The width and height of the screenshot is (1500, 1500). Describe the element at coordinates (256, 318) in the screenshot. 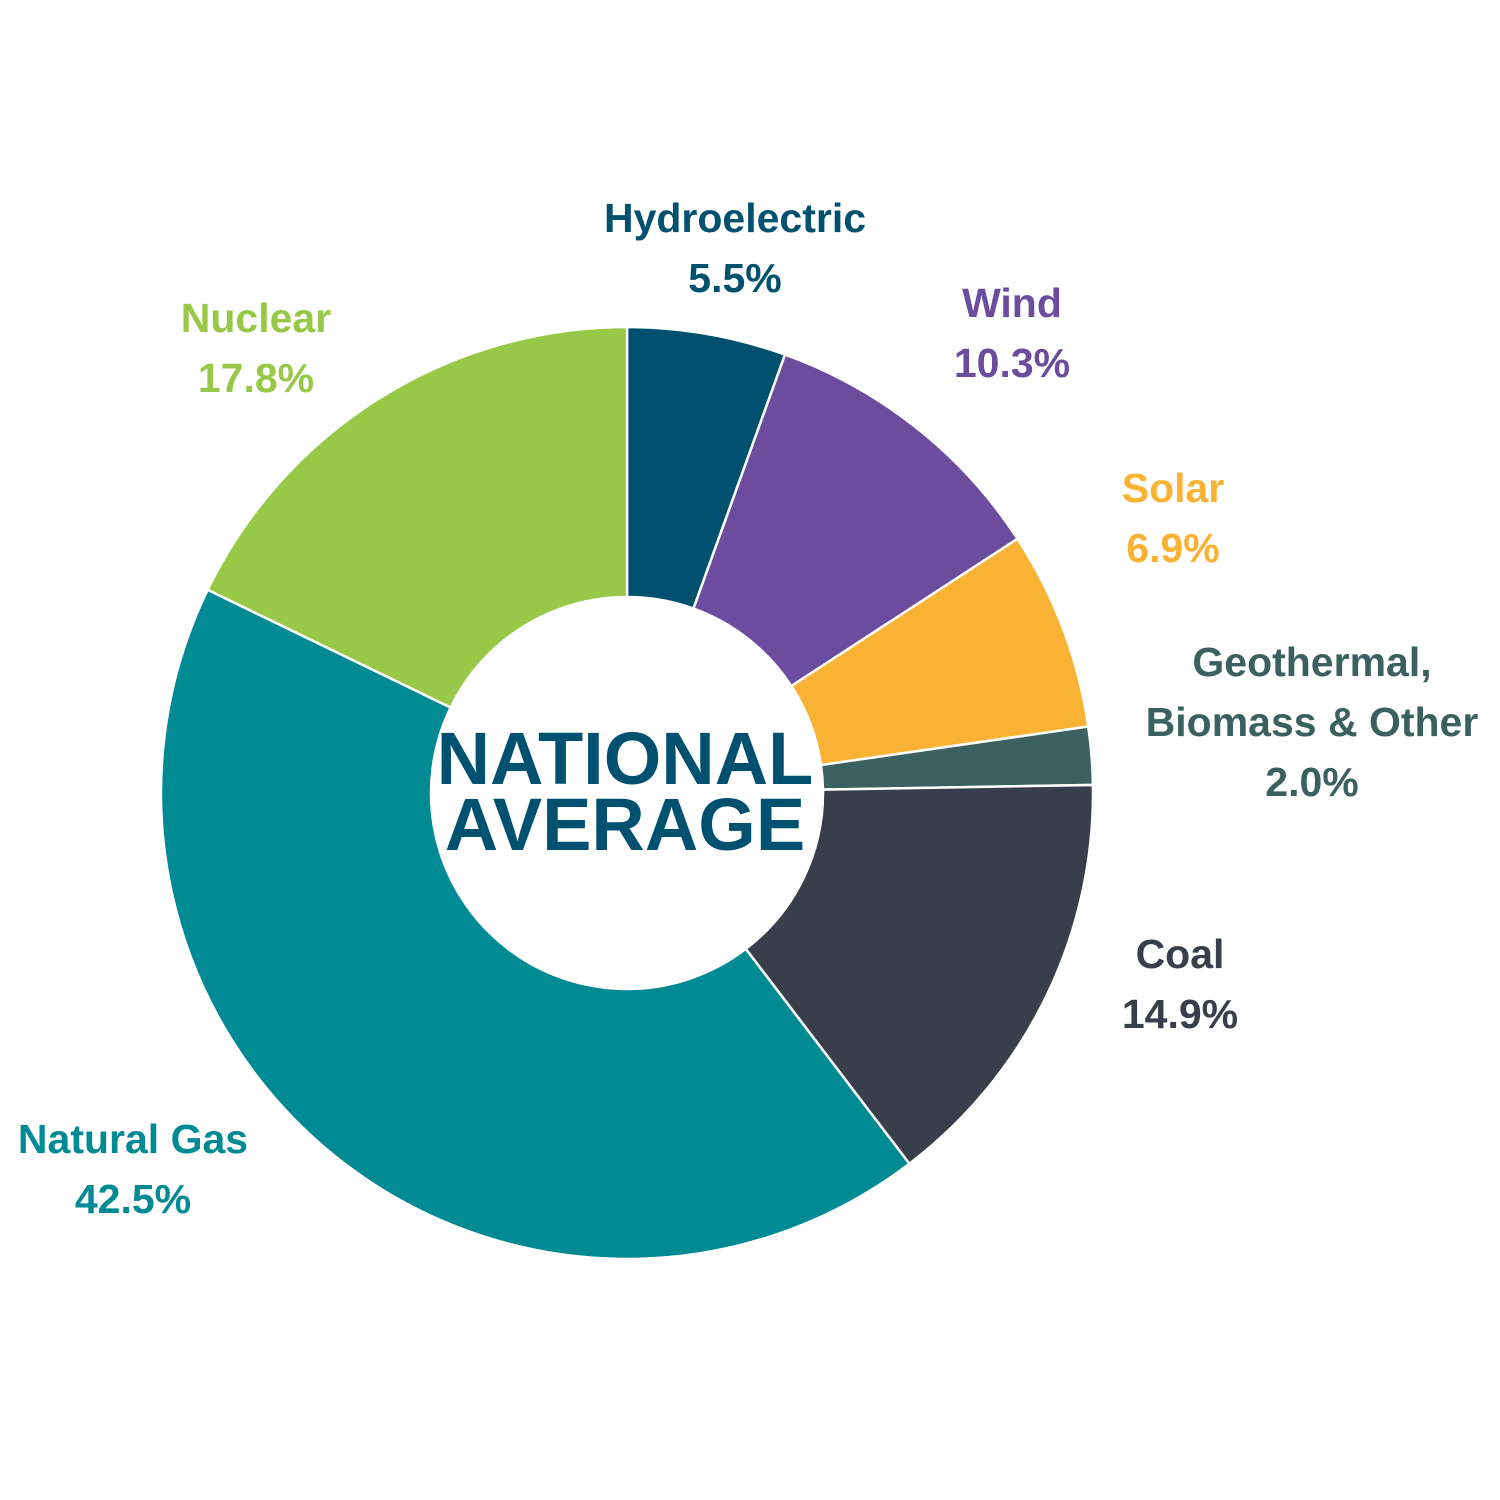

I see `label-name-nuclear: Nuclear` at that location.